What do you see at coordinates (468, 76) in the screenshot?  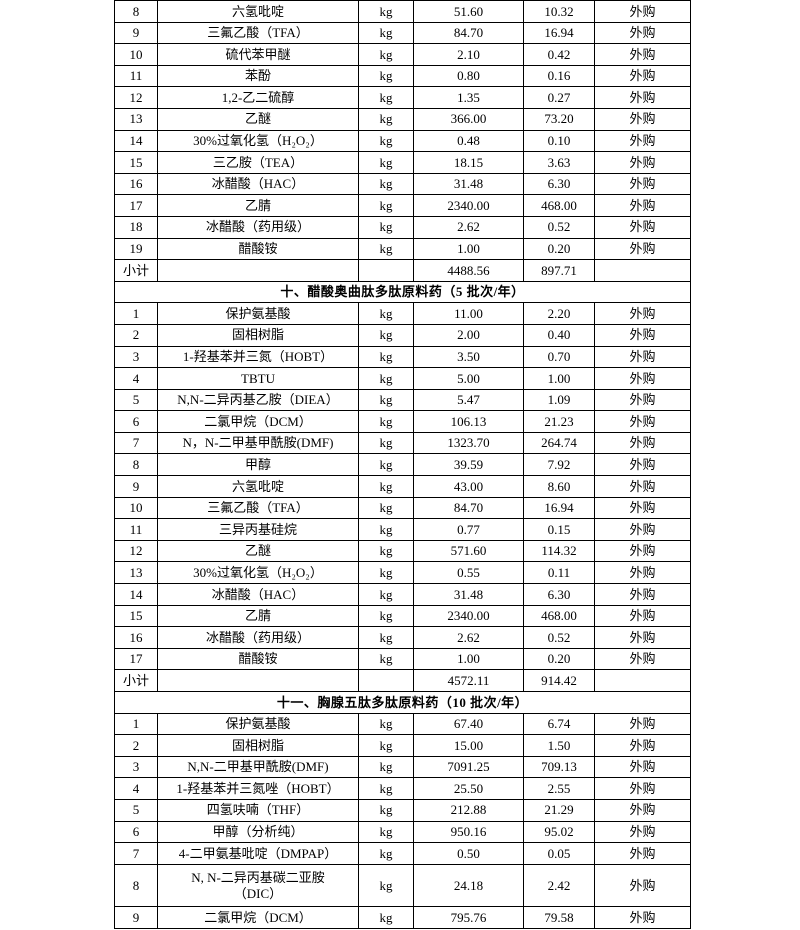 I see `cell-v1: 0.80` at bounding box center [468, 76].